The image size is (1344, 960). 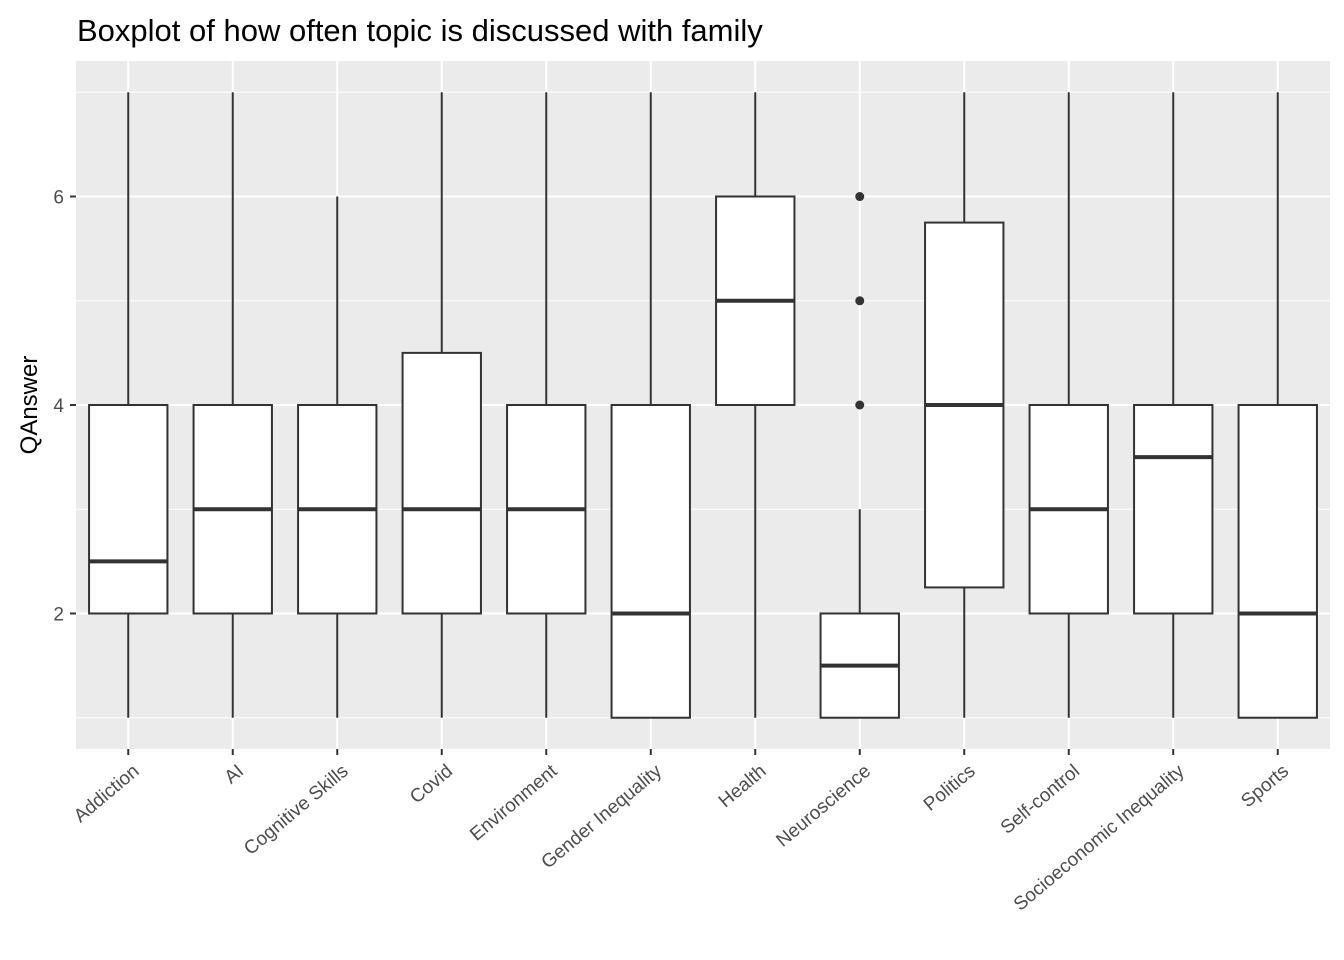 What do you see at coordinates (232, 405) in the screenshot?
I see `box-ai` at bounding box center [232, 405].